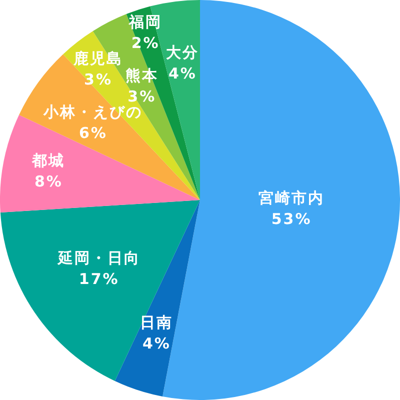 The image size is (400, 400). What do you see at coordinates (98, 58) in the screenshot?
I see `slice-label: 鹿児島` at bounding box center [98, 58].